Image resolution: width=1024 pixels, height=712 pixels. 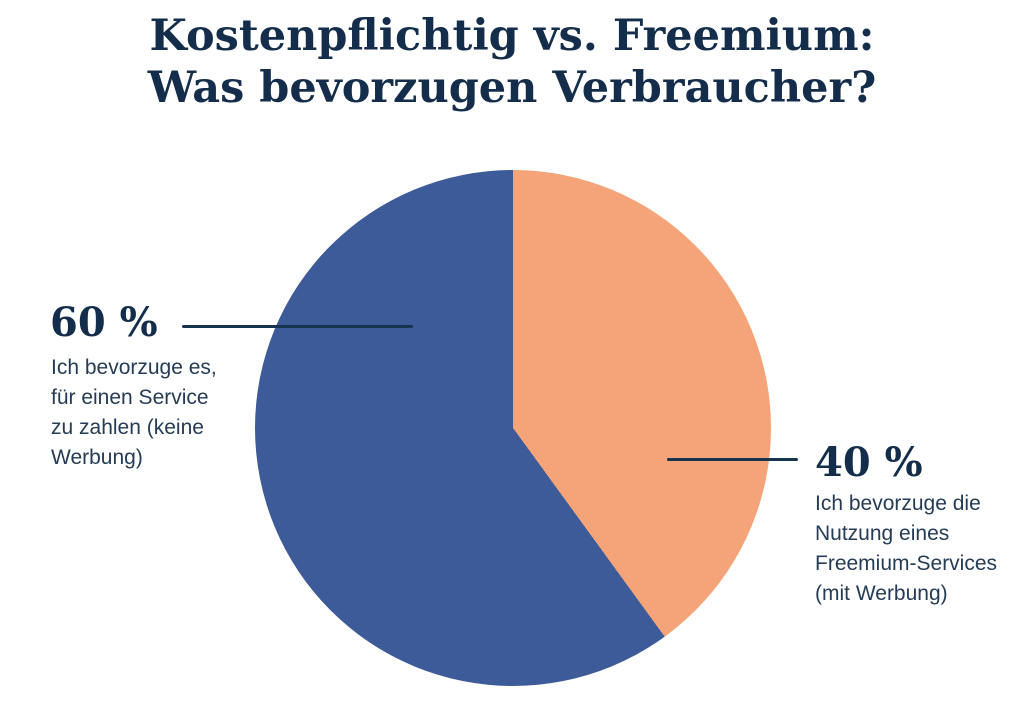 What do you see at coordinates (732, 459) in the screenshot?
I see `callout-line-freemium` at bounding box center [732, 459].